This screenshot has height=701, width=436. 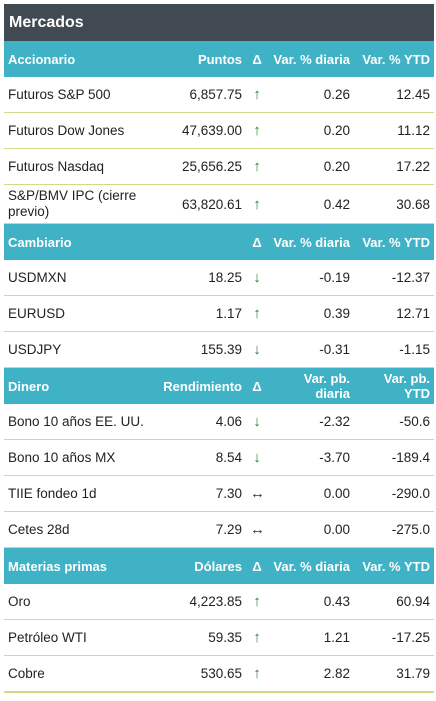 What do you see at coordinates (394, 313) in the screenshot?
I see `ytd-change: 12.71` at bounding box center [394, 313].